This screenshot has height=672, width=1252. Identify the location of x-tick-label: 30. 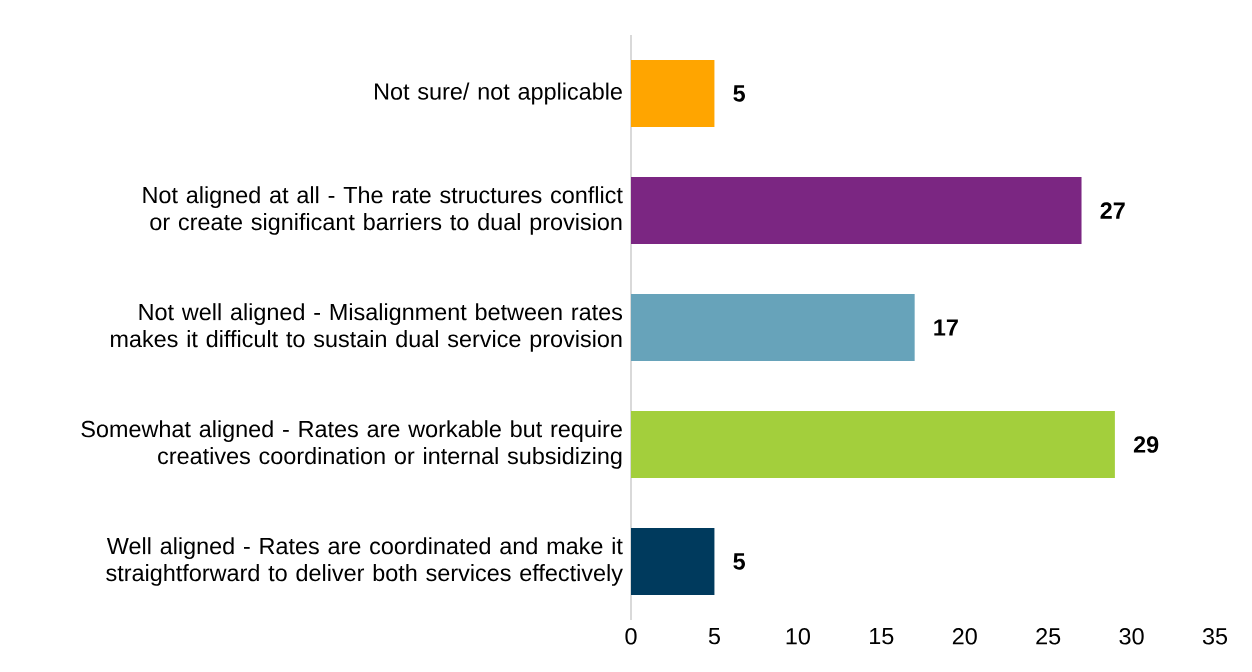
(1131, 636).